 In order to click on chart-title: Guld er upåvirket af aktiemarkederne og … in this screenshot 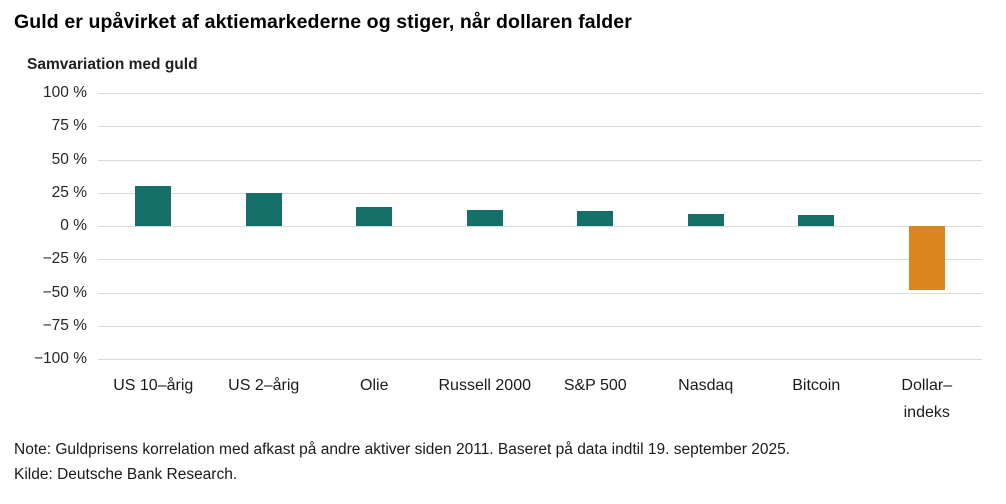, I will do `click(323, 22)`.